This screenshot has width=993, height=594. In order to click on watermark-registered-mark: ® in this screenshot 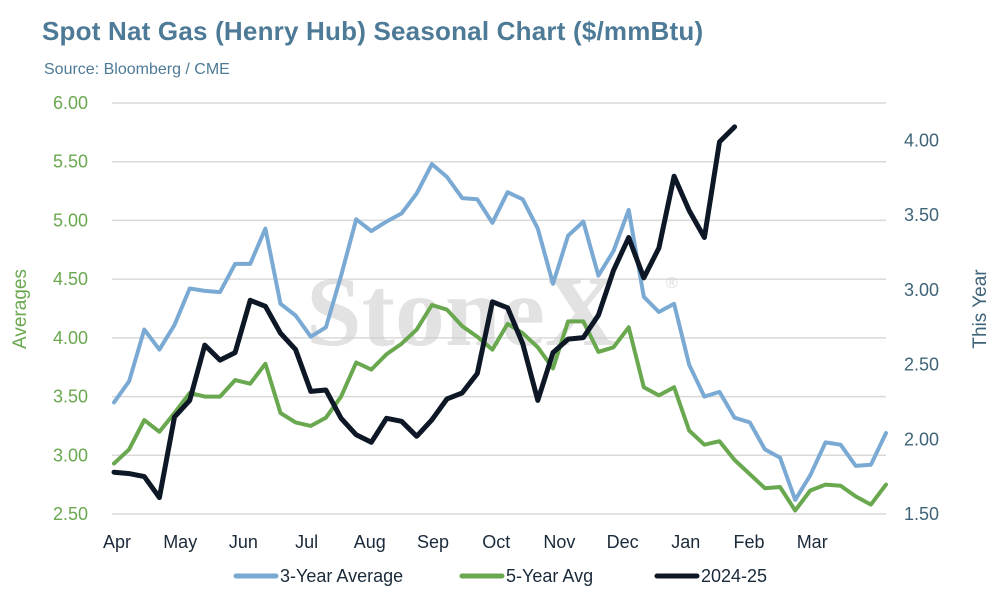, I will do `click(672, 283)`.